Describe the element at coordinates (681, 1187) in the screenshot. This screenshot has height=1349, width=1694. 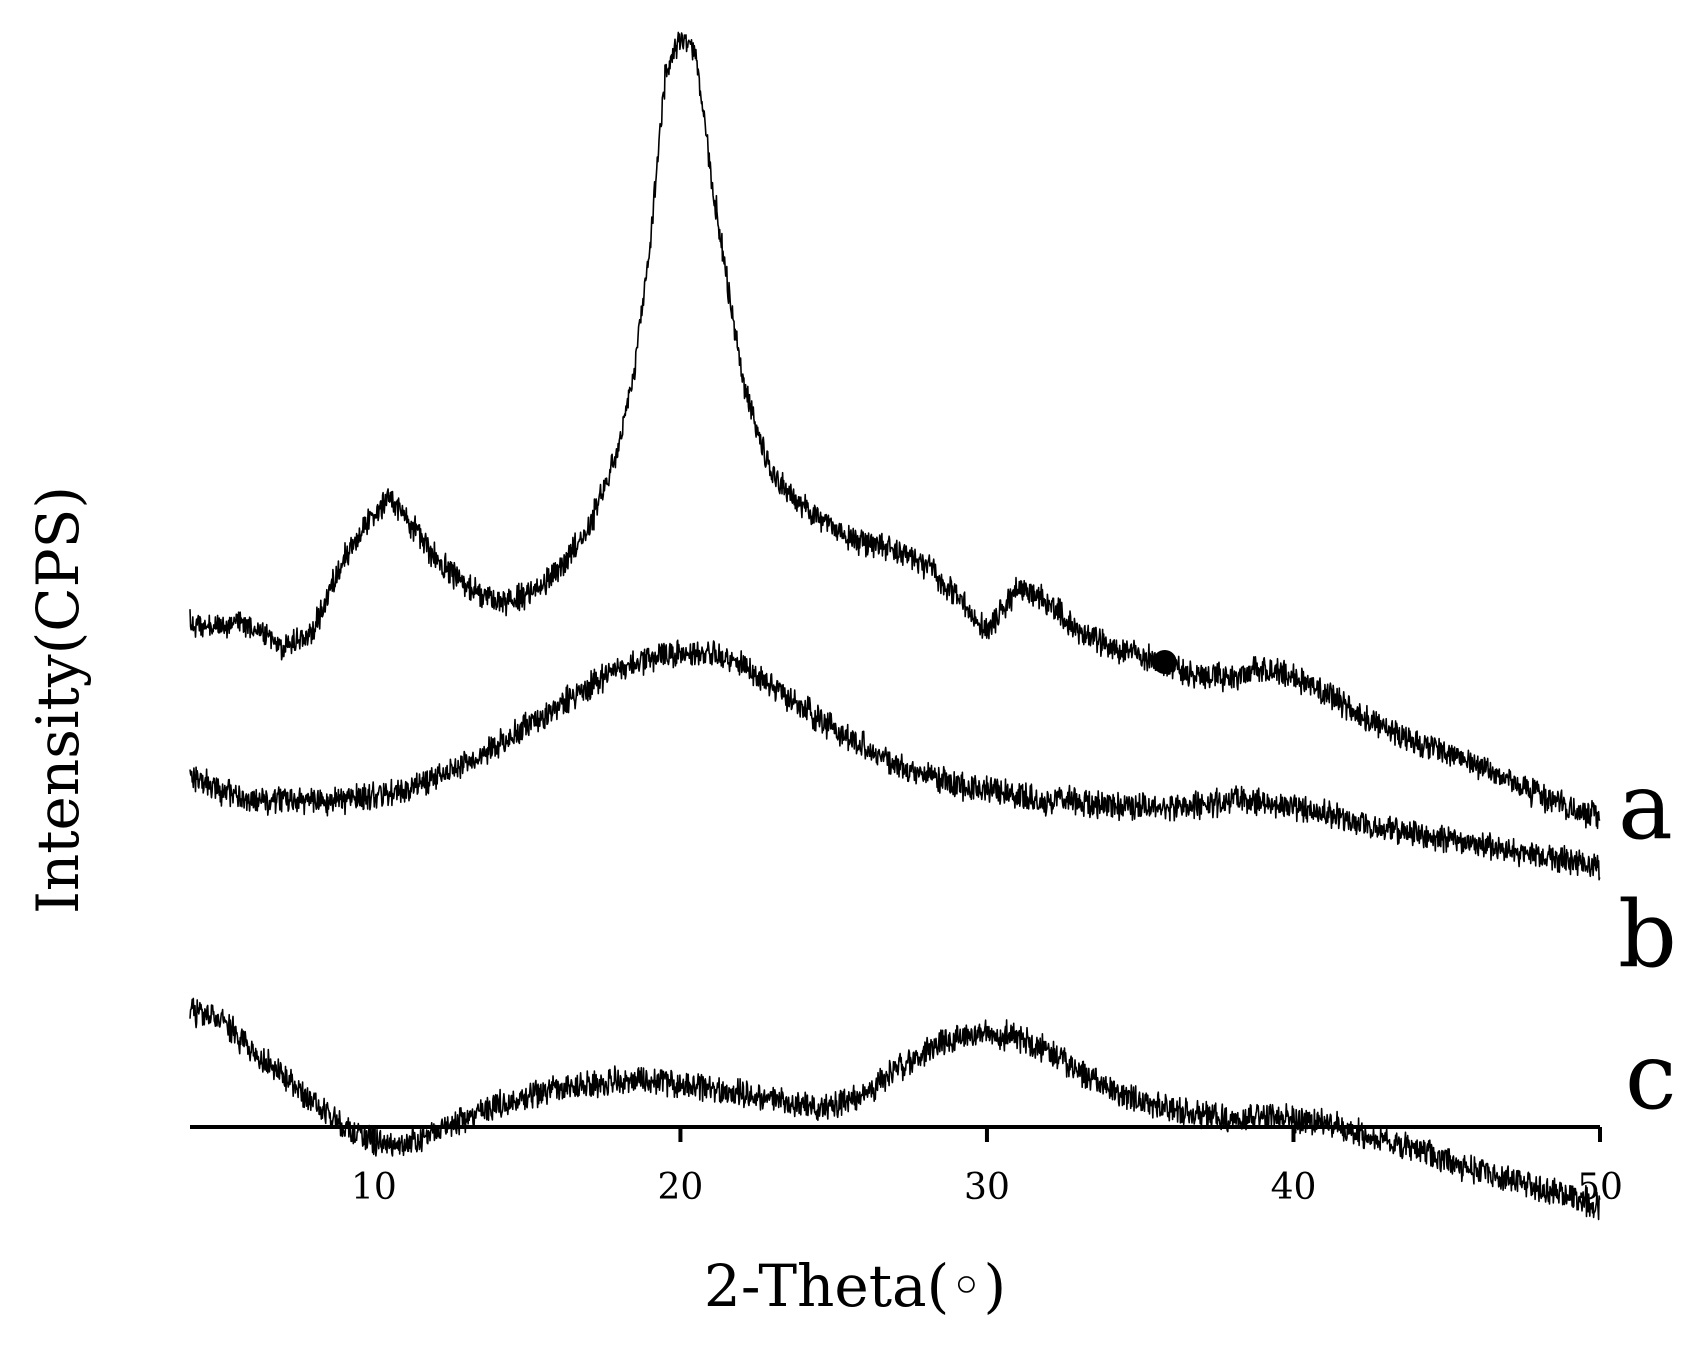
I see `x-tick-label-20: 20` at that location.